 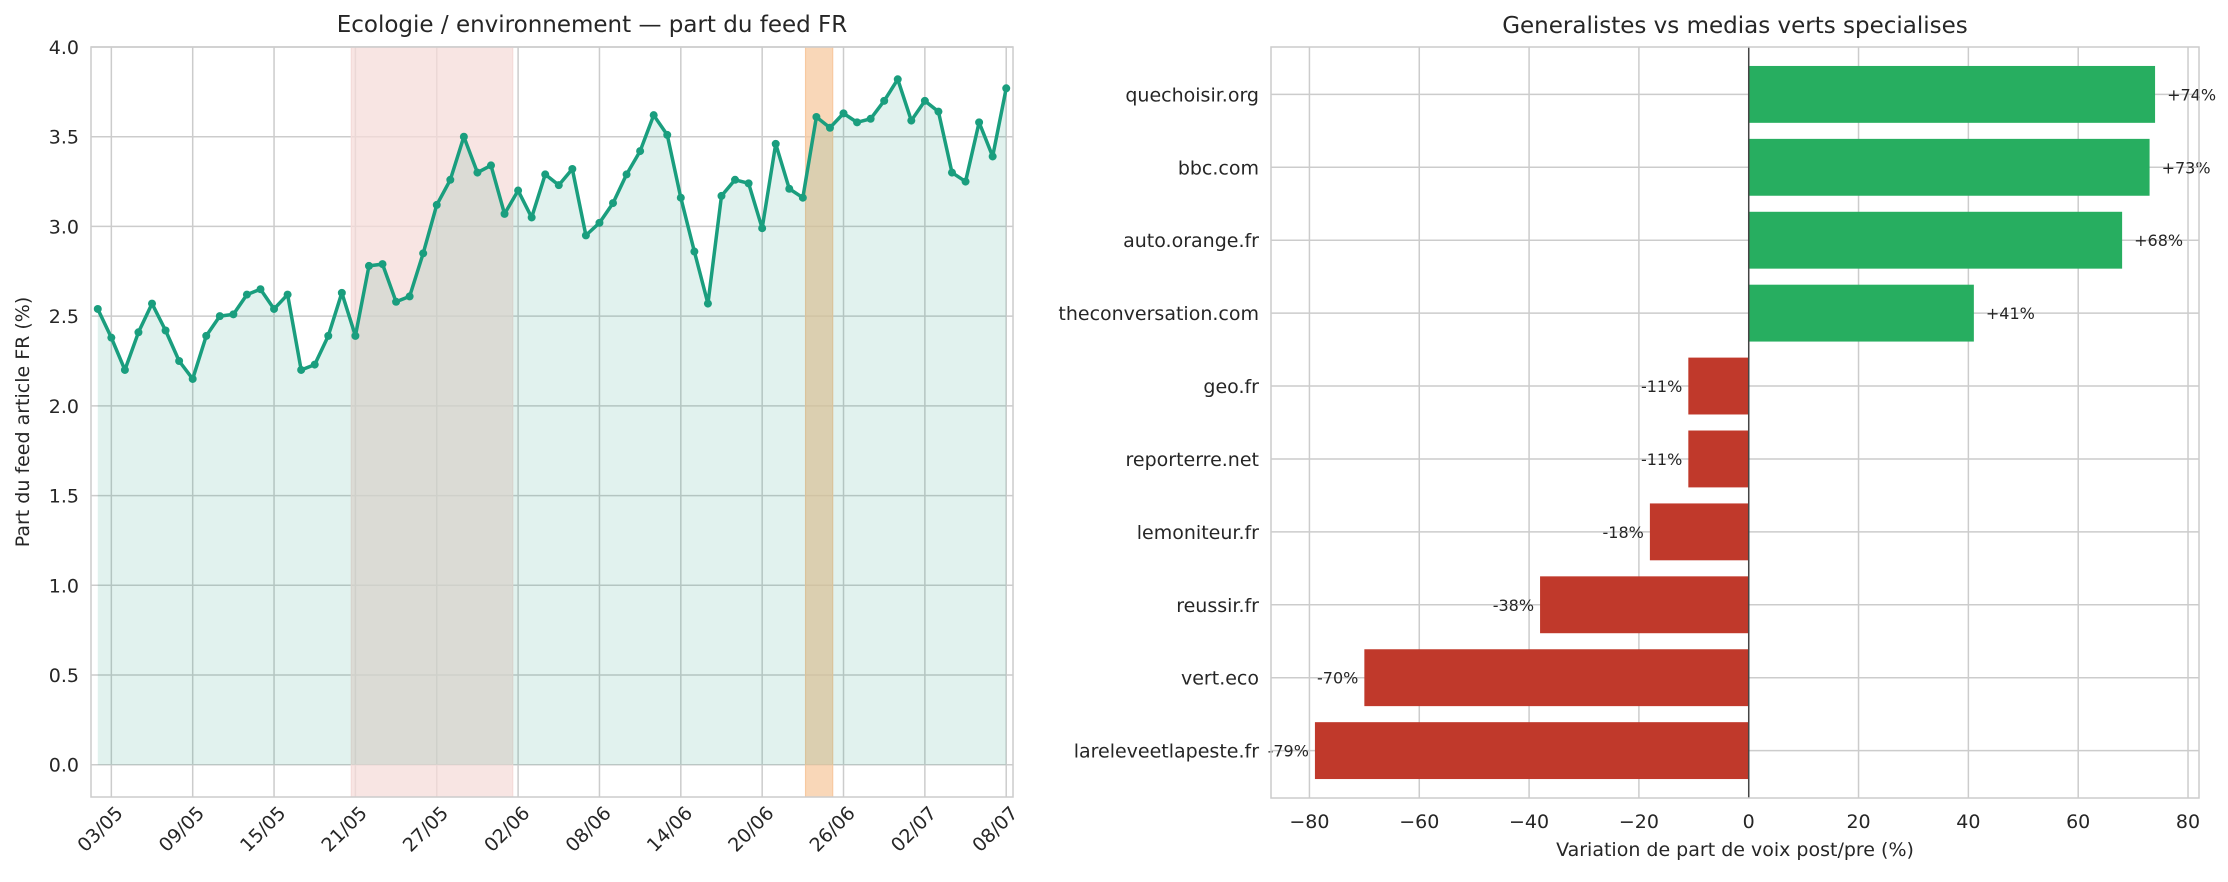 I want to click on y-tick-label: 3.0, so click(x=64, y=227).